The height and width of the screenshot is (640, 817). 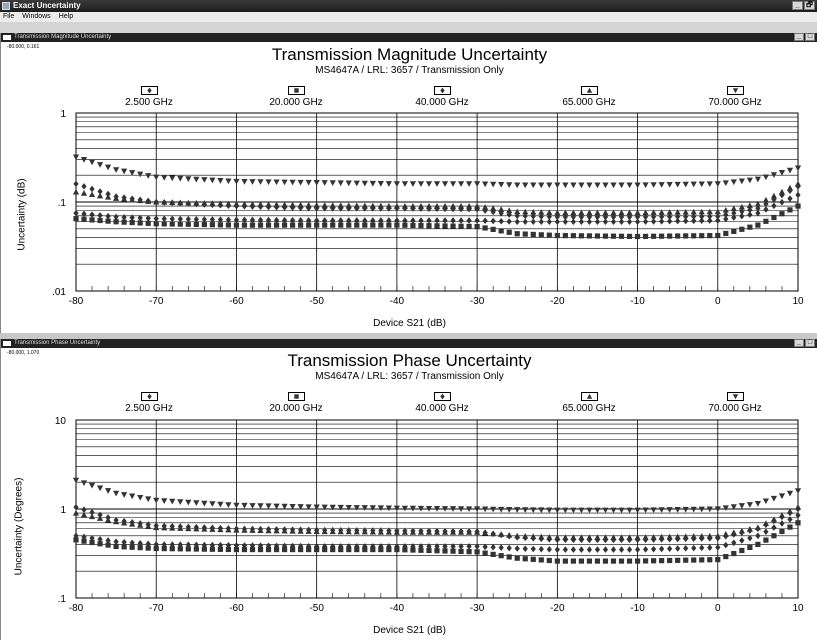 I want to click on magnitude-minimize-button: _, so click(x=799, y=37).